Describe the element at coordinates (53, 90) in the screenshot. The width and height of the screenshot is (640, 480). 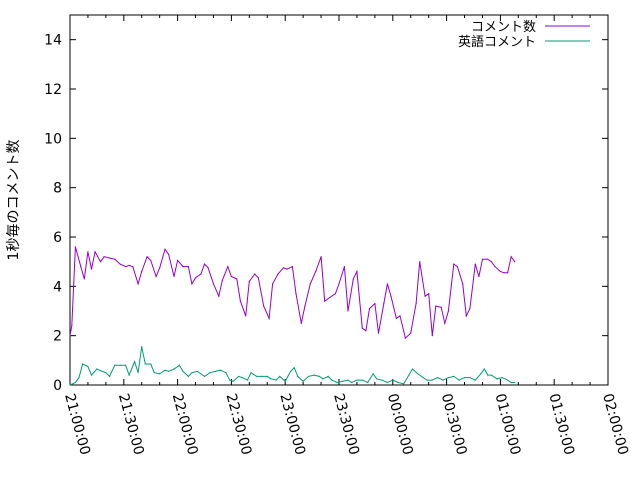
I see `y-tick-label: 12` at that location.